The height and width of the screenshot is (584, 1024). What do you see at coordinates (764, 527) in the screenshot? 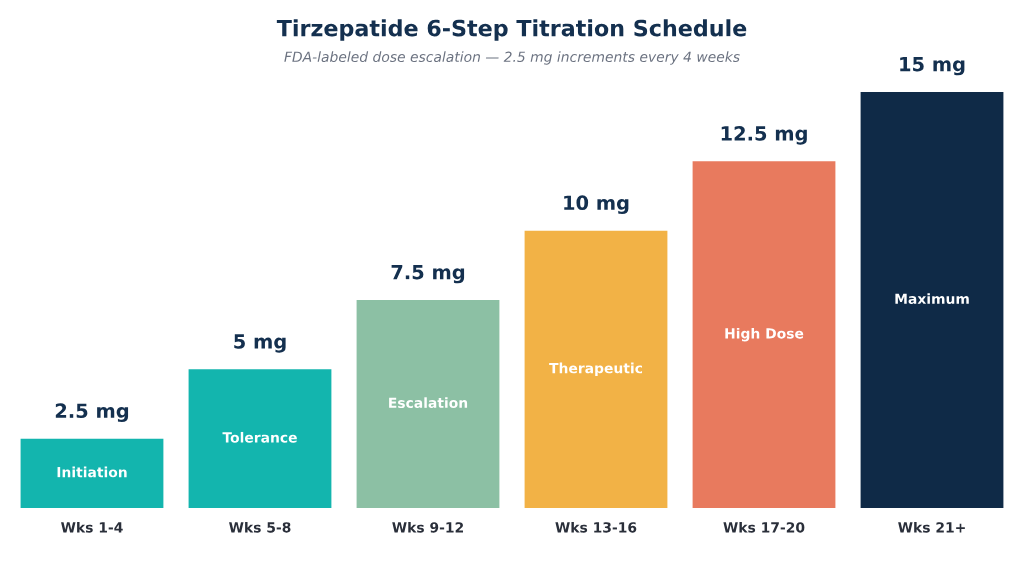
I see `x-tick-label: Wks 17-20` at bounding box center [764, 527].